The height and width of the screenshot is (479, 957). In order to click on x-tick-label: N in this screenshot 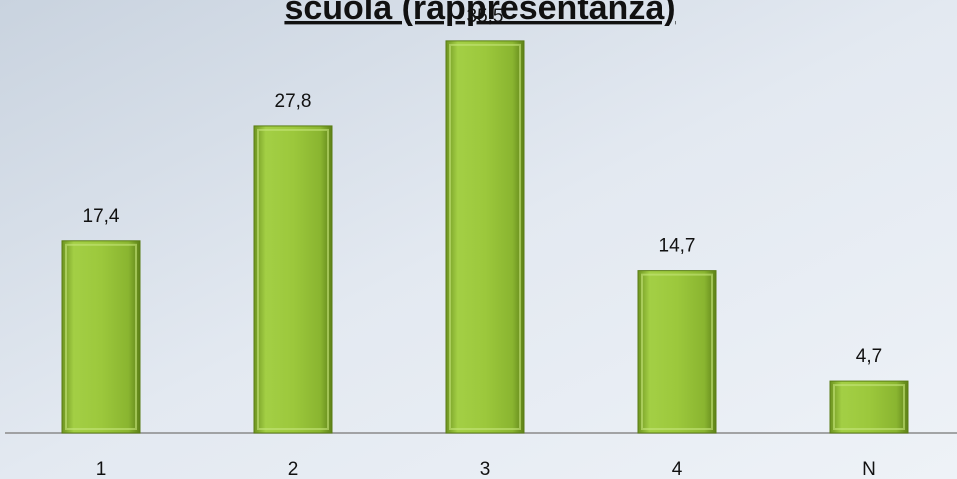, I will do `click(869, 469)`.